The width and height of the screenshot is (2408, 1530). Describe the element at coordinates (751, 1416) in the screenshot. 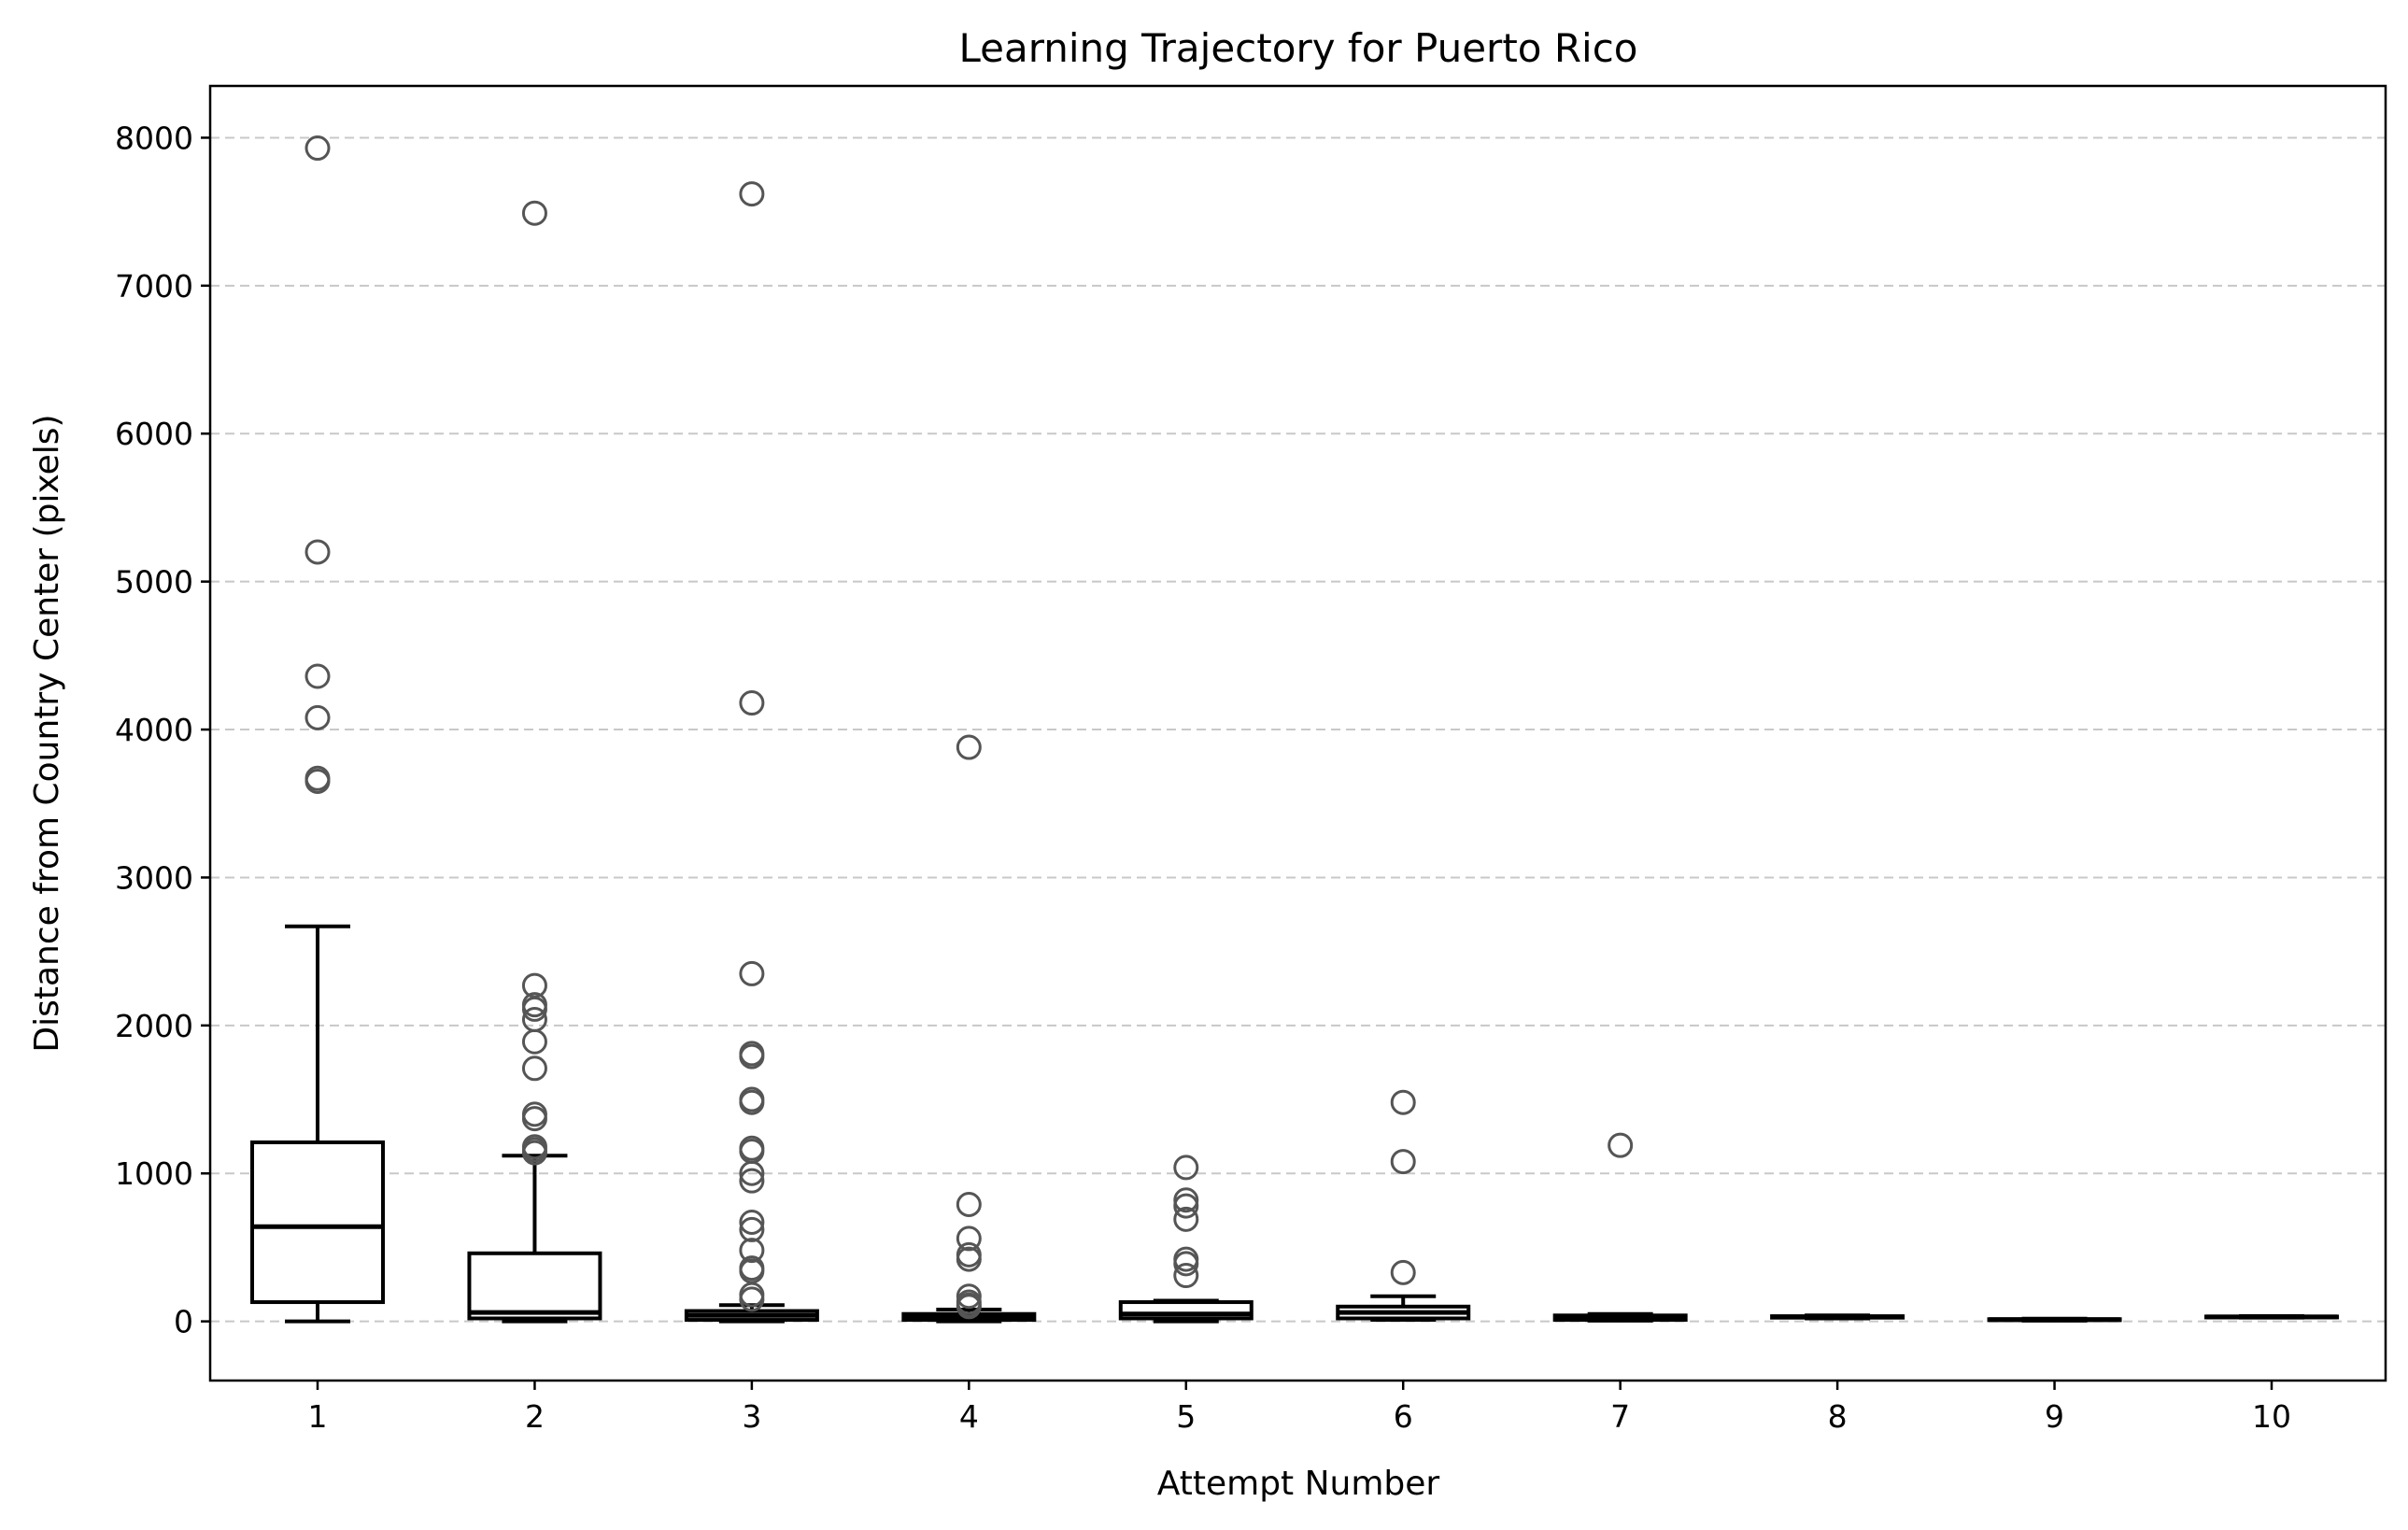

I see `x-tick-label: 3` at that location.